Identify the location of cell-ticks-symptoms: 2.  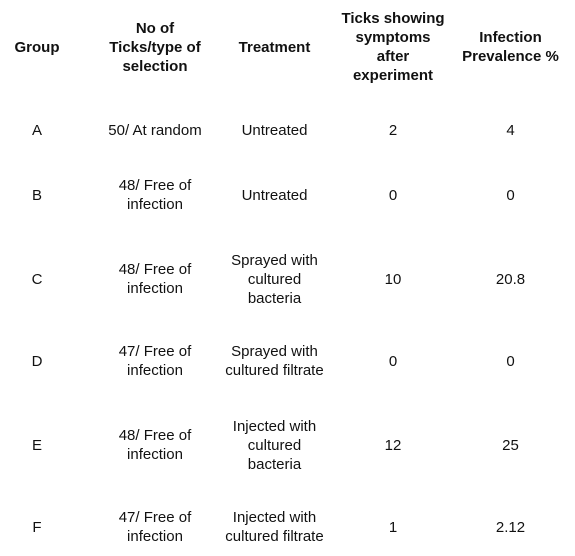
(393, 130).